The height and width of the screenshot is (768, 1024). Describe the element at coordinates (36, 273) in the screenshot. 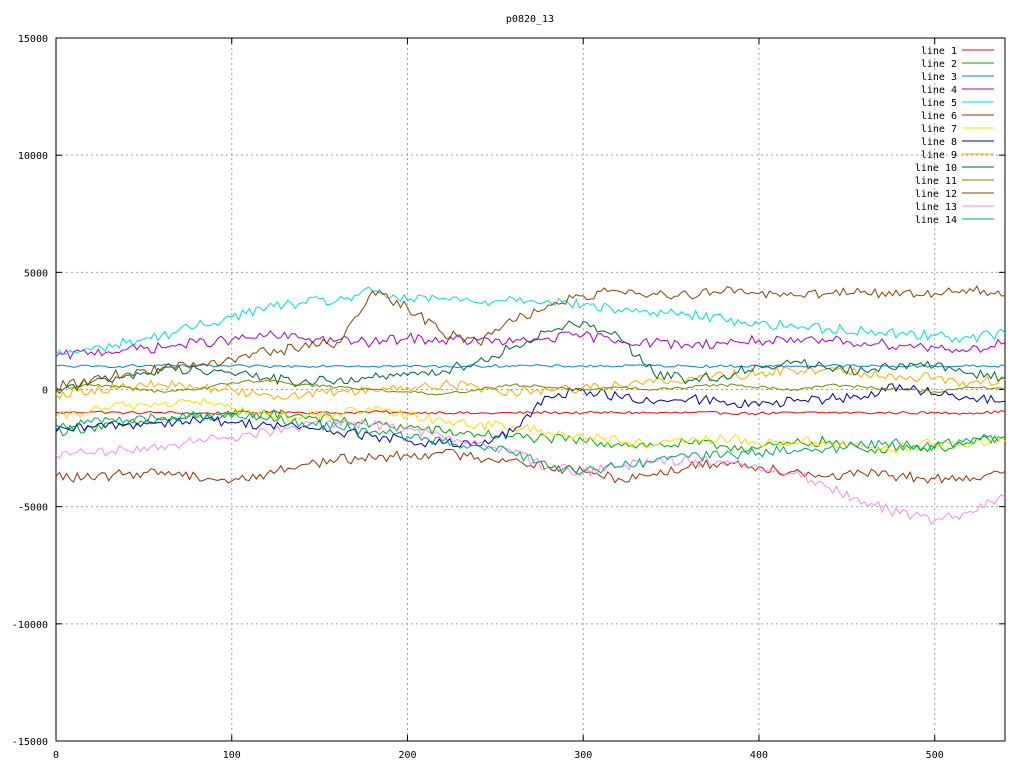

I see `y-tick-label: 5000` at that location.